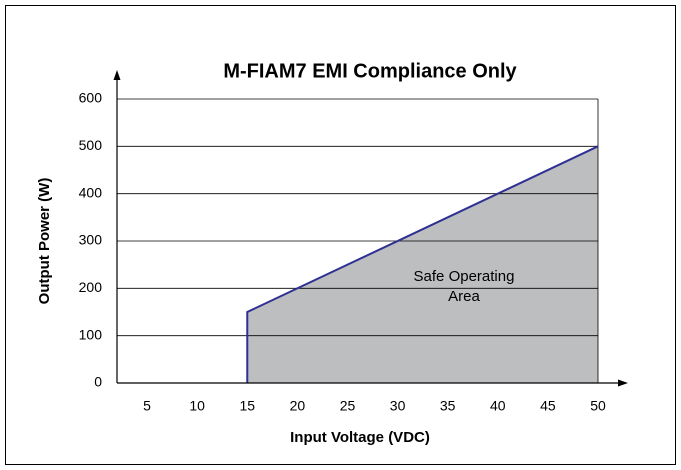 The image size is (681, 470). I want to click on y-tick-label: 500, so click(91, 145).